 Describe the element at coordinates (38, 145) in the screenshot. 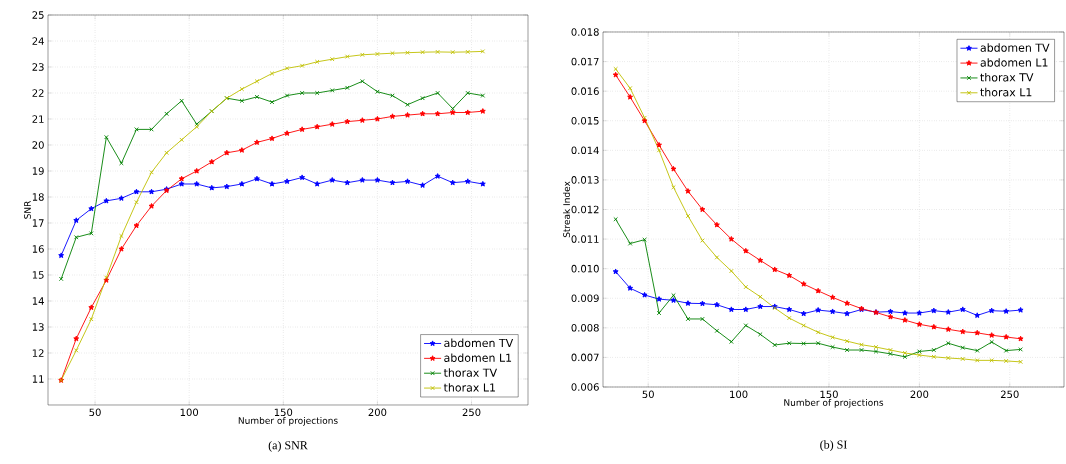

I see `y-tick-label: 20` at that location.